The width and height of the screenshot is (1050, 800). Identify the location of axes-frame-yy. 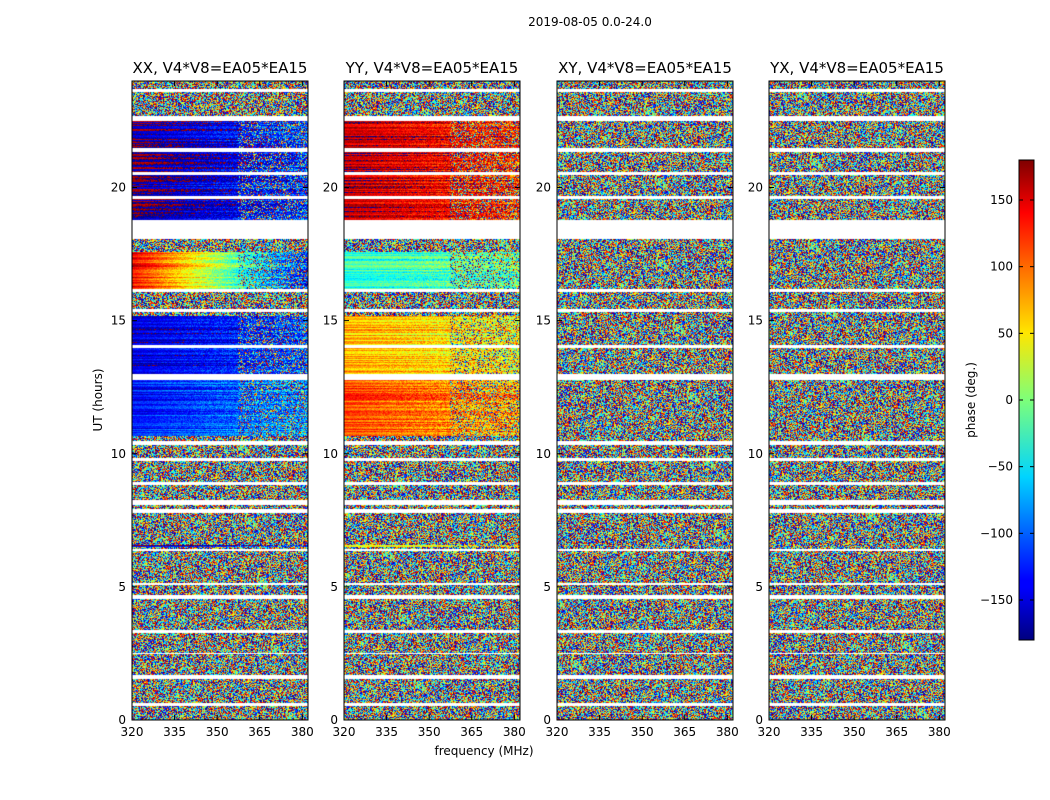
(432, 400).